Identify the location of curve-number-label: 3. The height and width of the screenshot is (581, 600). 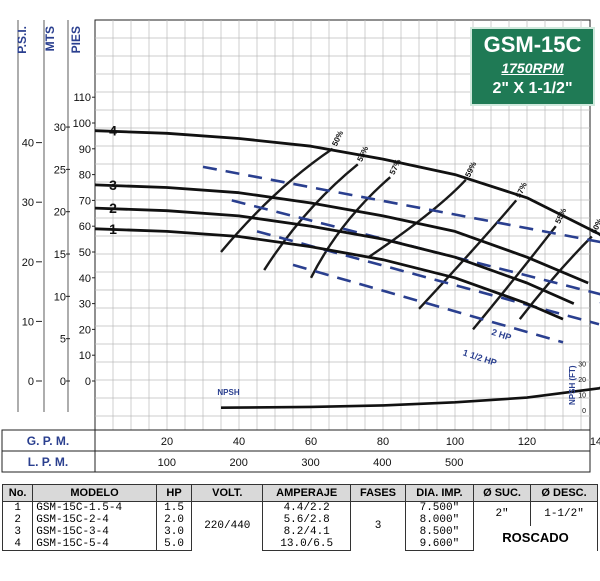
(113, 185).